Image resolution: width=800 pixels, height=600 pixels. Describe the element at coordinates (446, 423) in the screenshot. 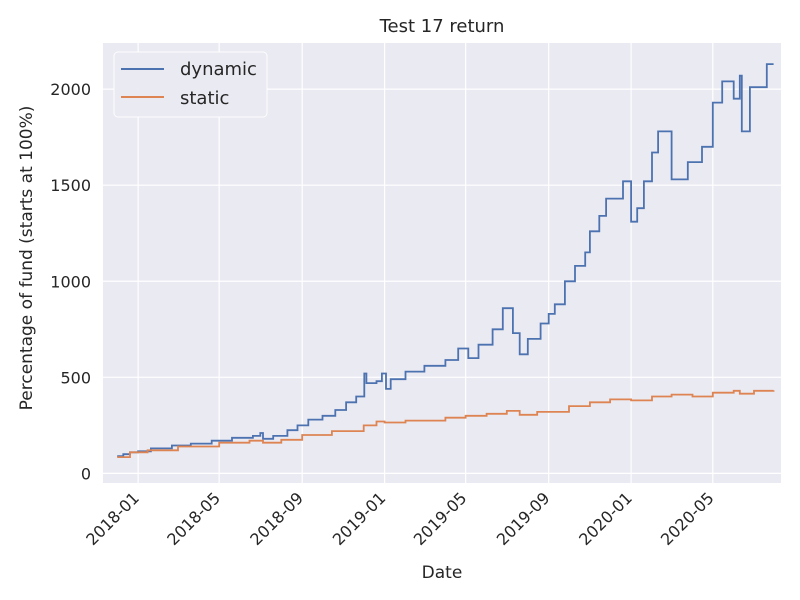

I see `series-line-static` at that location.